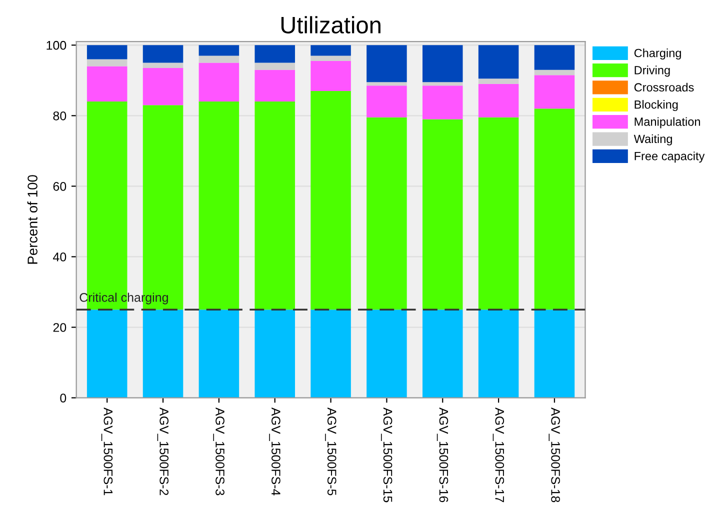 This screenshot has width=727, height=520. What do you see at coordinates (498, 455) in the screenshot?
I see `x-tick-label: AGV_1500FS-17` at bounding box center [498, 455].